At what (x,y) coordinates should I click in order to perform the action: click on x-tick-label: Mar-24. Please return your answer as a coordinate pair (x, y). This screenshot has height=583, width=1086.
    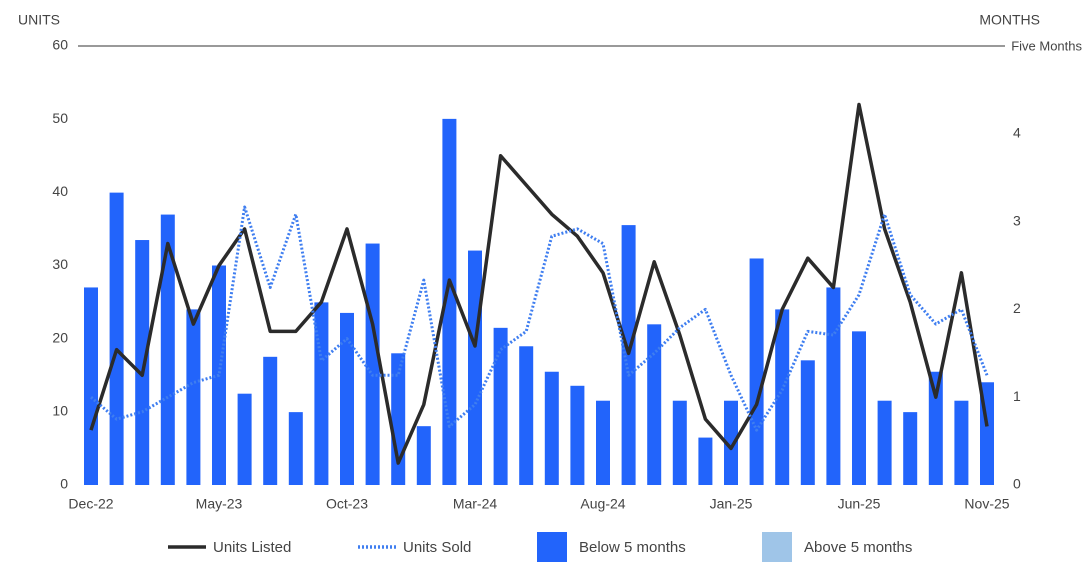
    Looking at the image, I should click on (475, 504).